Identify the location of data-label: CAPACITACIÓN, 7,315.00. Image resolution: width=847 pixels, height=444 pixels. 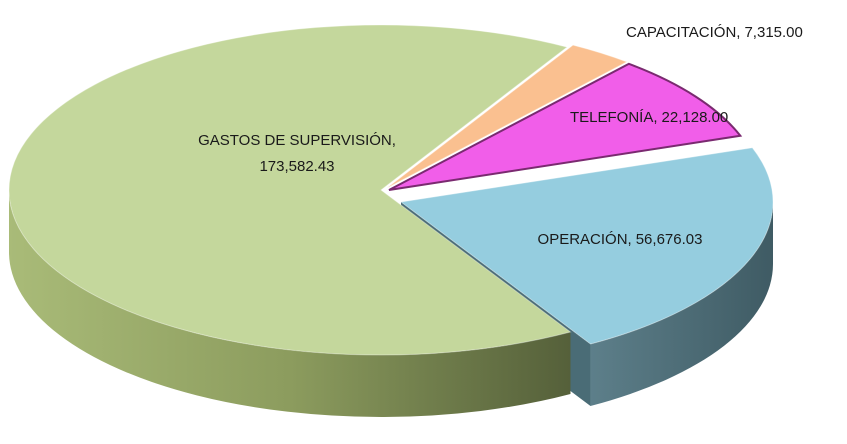
(714, 32).